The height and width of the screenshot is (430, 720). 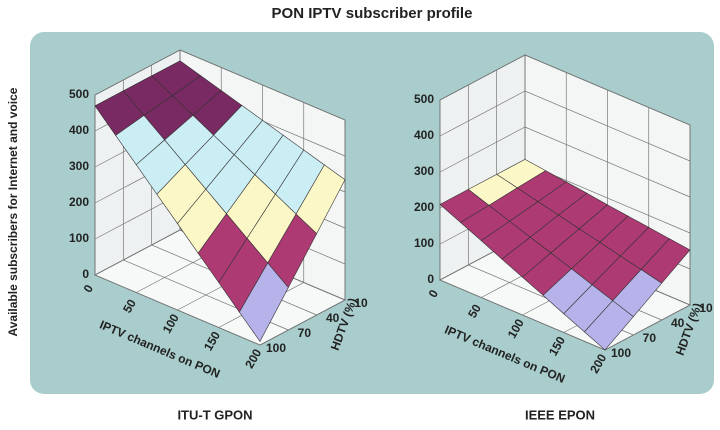 What do you see at coordinates (214, 414) in the screenshot?
I see `panel-caption: ITU-T GPON` at bounding box center [214, 414].